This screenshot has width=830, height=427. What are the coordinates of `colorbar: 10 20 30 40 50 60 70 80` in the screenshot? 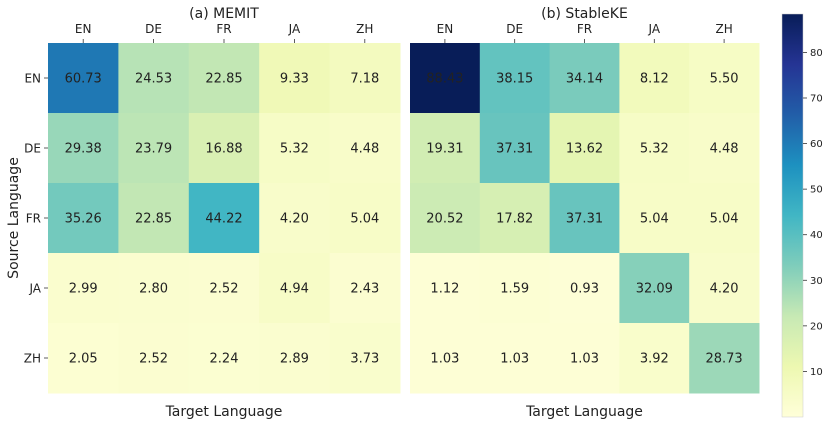 It's located at (802, 215).